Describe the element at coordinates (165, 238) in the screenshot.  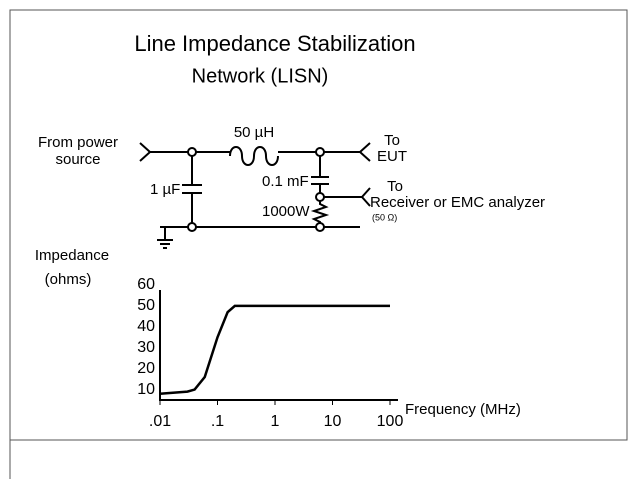
I see `ground` at that location.